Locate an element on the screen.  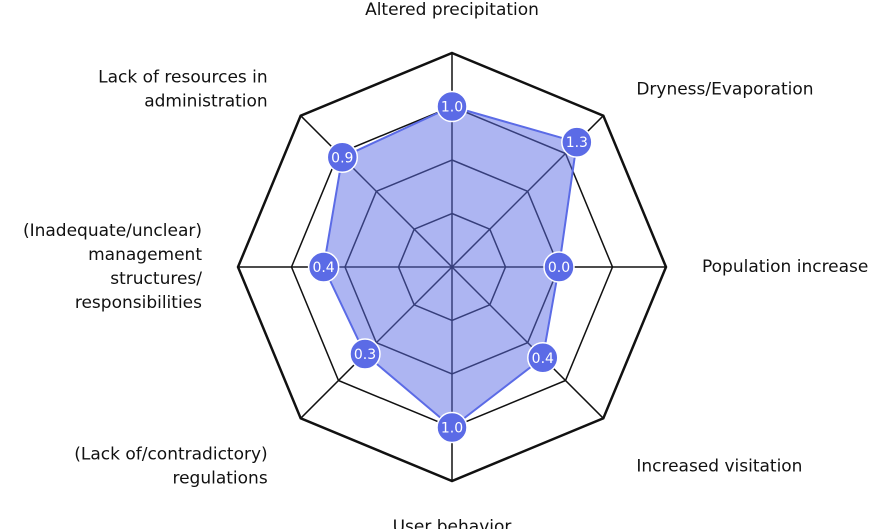
value-label: 1.3 is located at coordinates (577, 143).